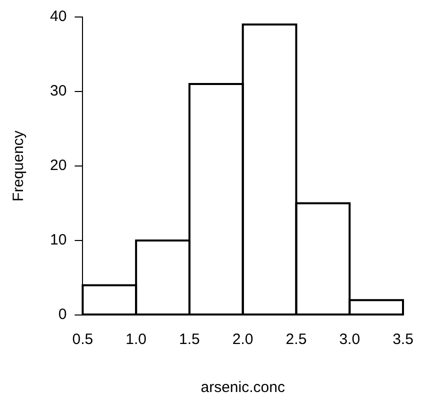  Describe the element at coordinates (296, 339) in the screenshot. I see `x-tick-label: 2.5` at that location.